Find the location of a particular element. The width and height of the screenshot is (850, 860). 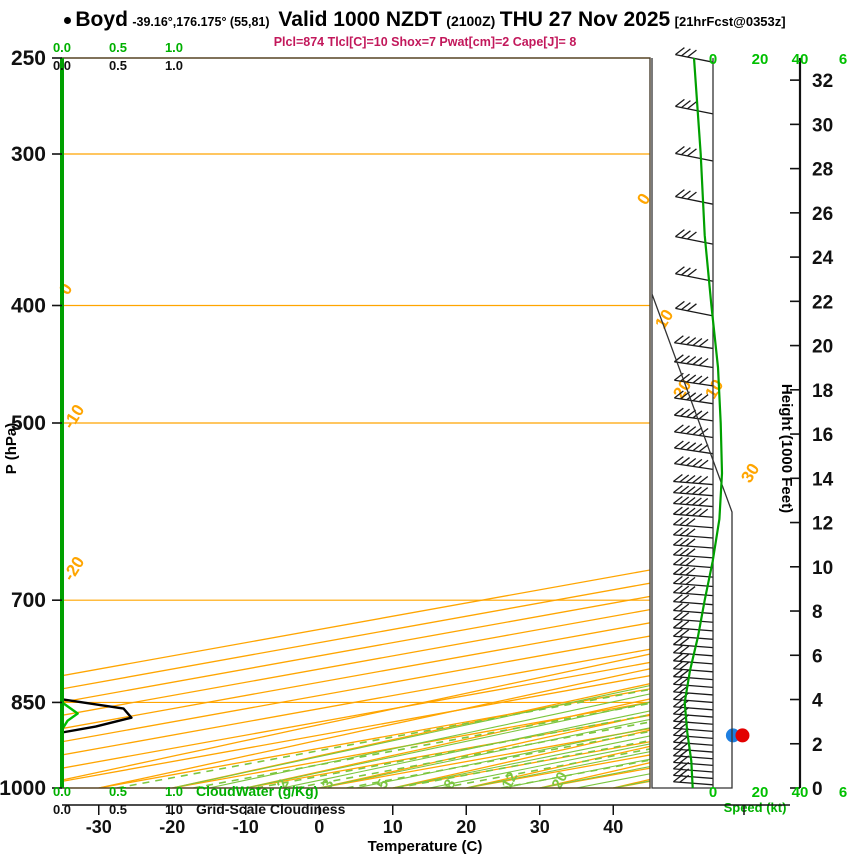

height-tick-label: 8 is located at coordinates (817, 612).